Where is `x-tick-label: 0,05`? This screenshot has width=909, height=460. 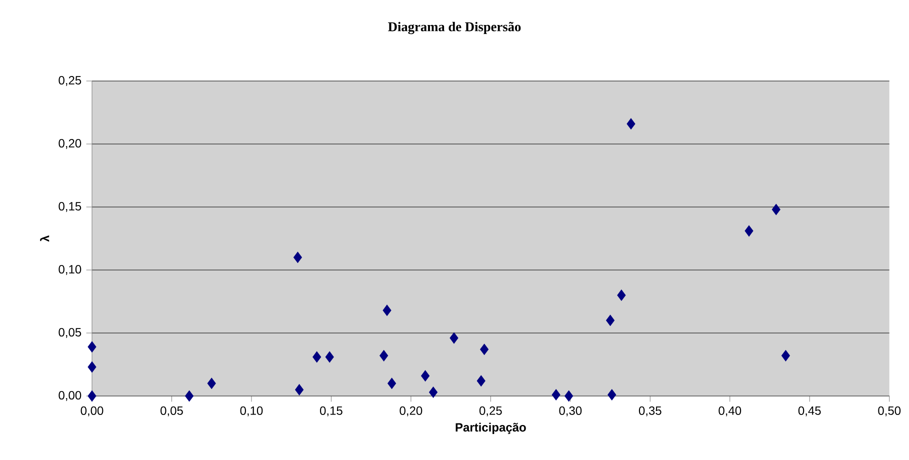
x-tick-label: 0,05 is located at coordinates (171, 411).